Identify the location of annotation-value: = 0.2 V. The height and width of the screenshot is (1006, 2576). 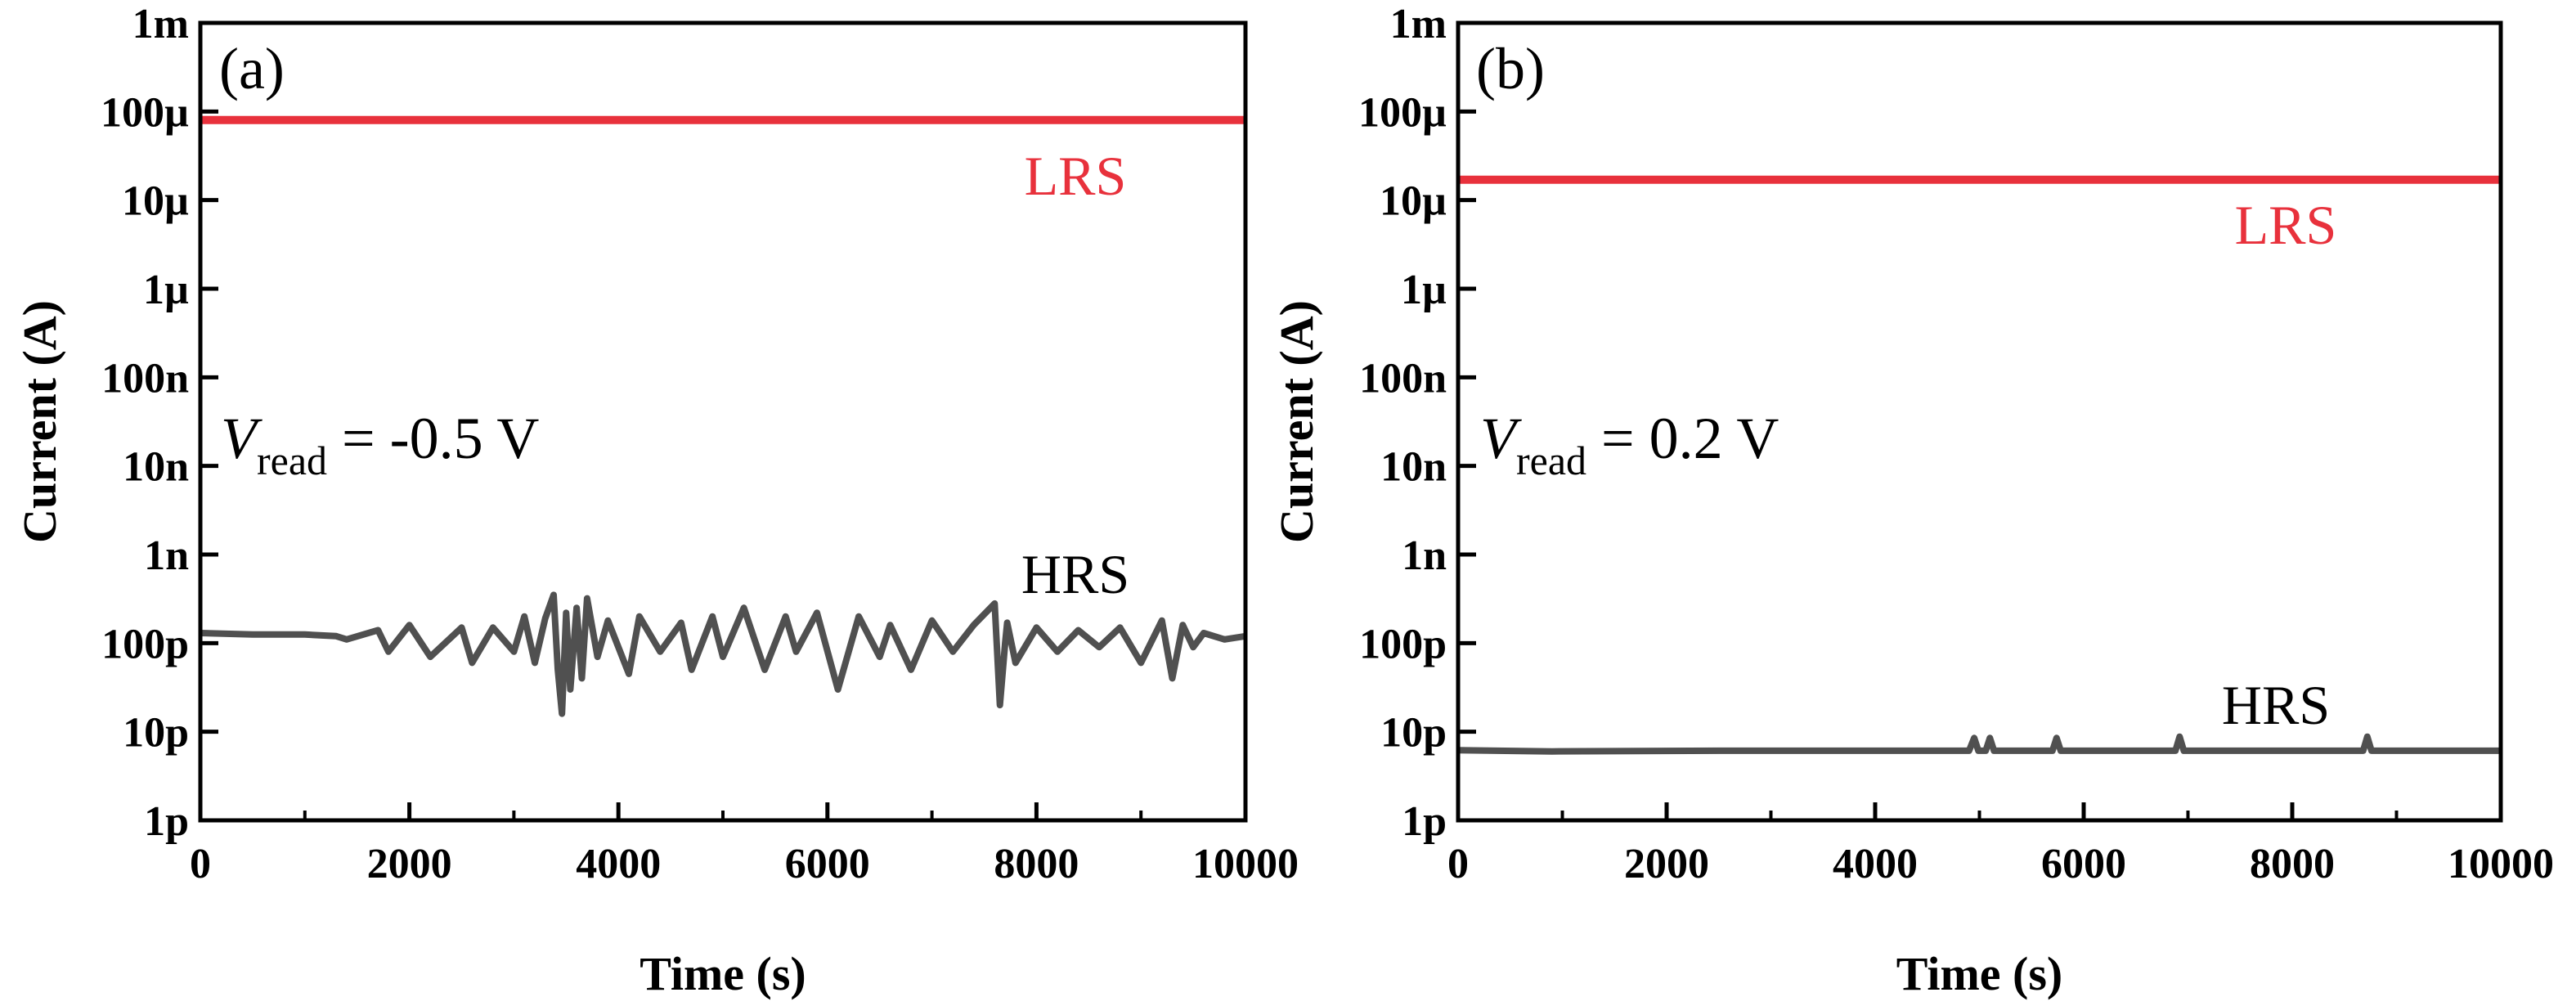
(1683, 438).